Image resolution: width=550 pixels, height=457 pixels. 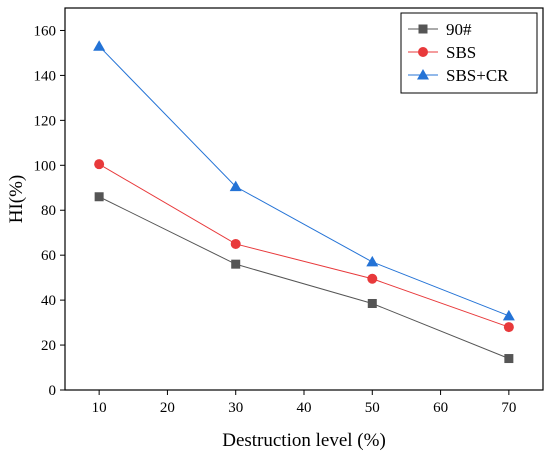 What do you see at coordinates (45, 76) in the screenshot?
I see `y-tick-label: 140` at bounding box center [45, 76].